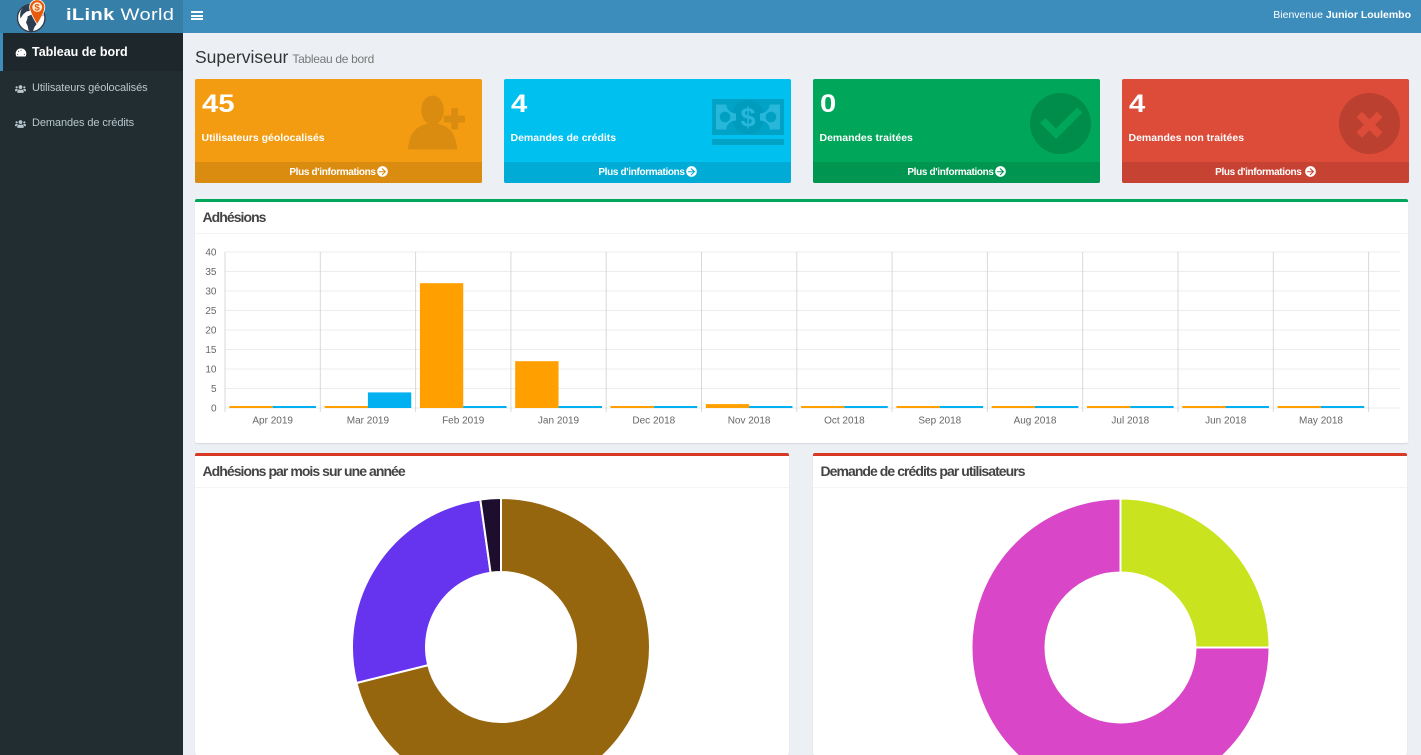 This screenshot has height=755, width=1421. Describe the element at coordinates (214, 389) in the screenshot. I see `svg-text: 5` at that location.